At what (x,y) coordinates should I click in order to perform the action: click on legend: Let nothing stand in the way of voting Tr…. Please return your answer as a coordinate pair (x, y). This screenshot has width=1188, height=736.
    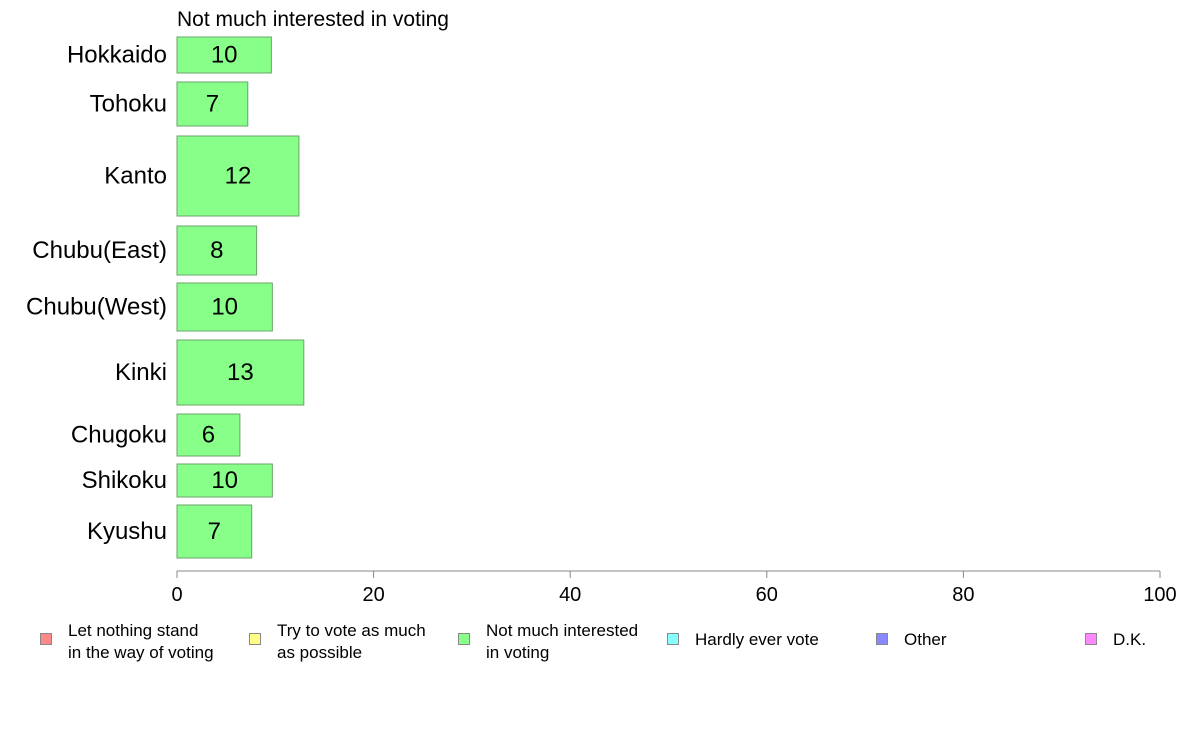
    Looking at the image, I should click on (594, 650).